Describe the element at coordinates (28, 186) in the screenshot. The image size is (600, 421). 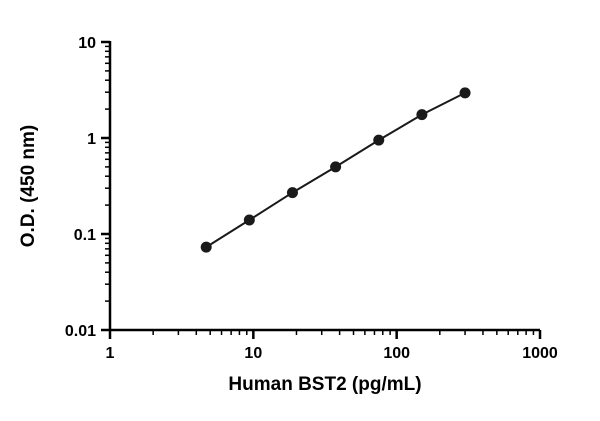
I see `y-axis-title: O.D. (450 nm)` at that location.